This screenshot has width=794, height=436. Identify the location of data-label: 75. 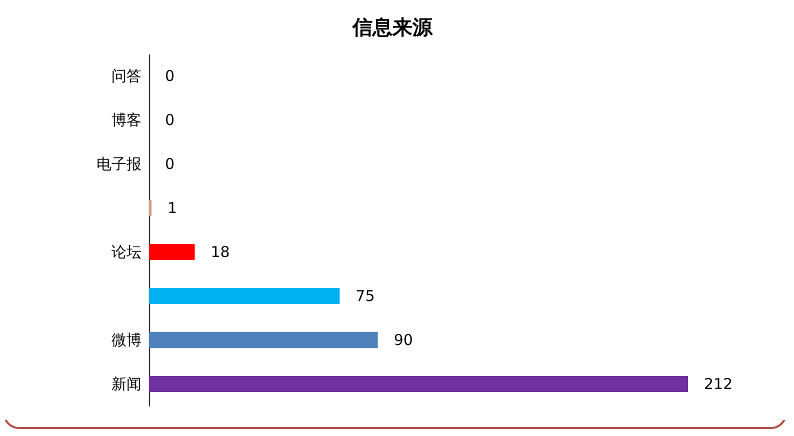
(365, 296).